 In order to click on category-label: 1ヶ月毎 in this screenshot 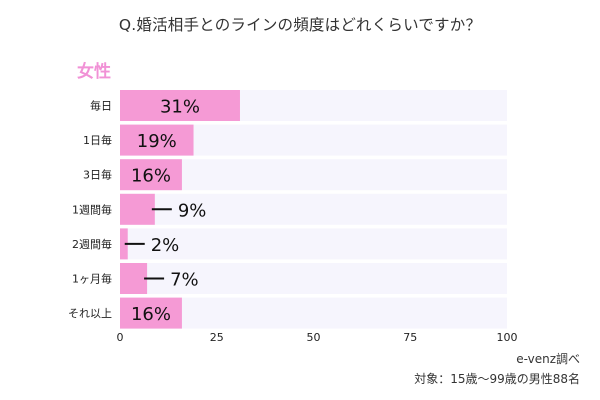, I will do `click(92, 279)`.